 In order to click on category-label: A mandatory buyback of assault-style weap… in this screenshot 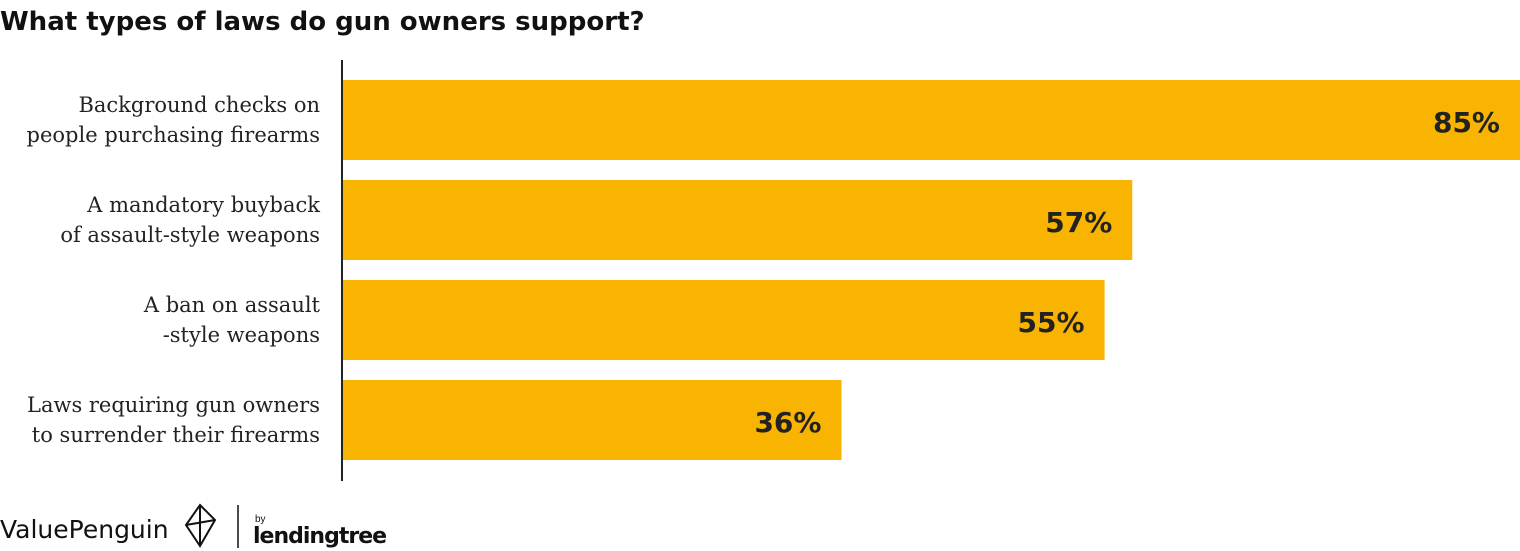, I will do `click(190, 220)`.